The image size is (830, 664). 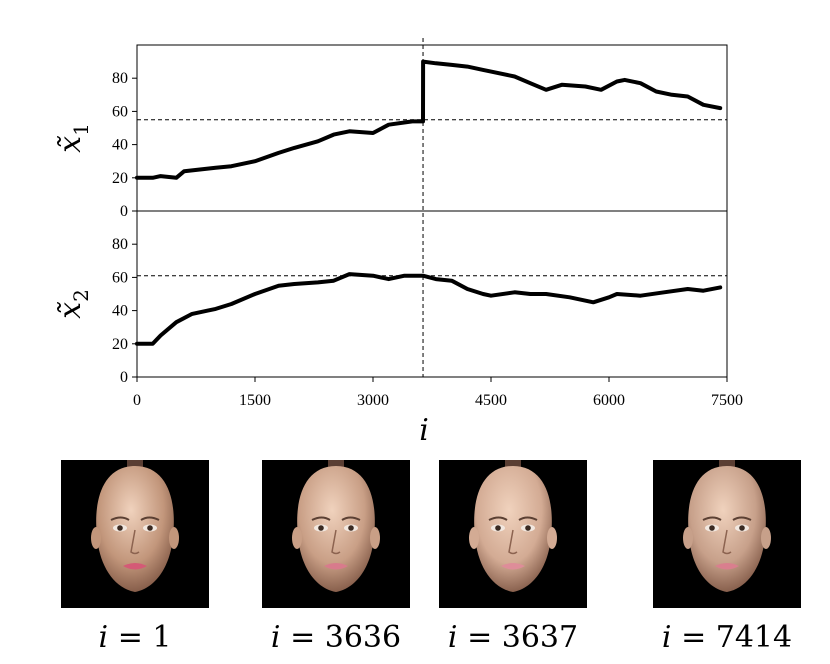 What do you see at coordinates (424, 430) in the screenshot?
I see `x-axis-label: i` at bounding box center [424, 430].